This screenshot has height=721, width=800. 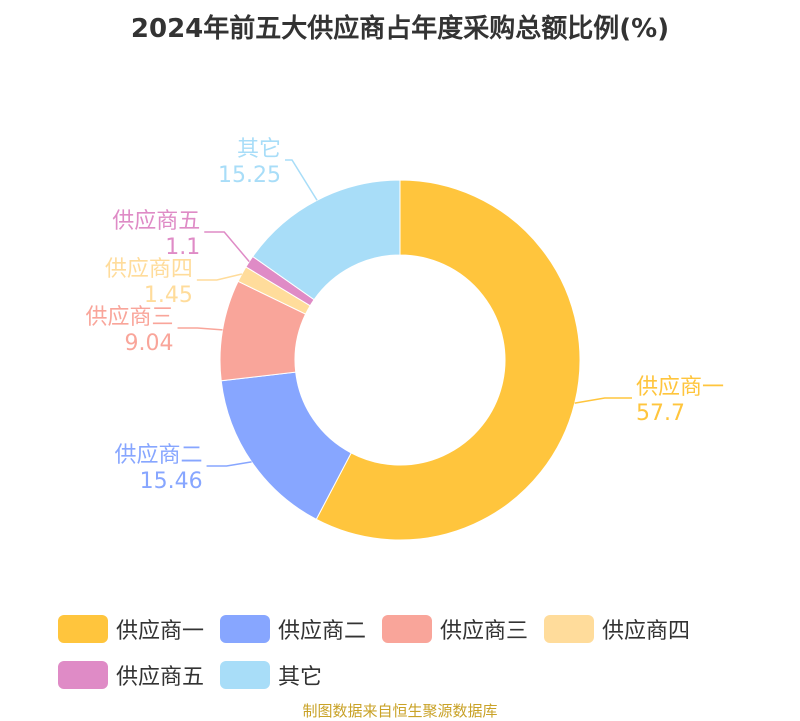 What do you see at coordinates (149, 343) in the screenshot?
I see `slice-value-3: 9.04` at bounding box center [149, 343].